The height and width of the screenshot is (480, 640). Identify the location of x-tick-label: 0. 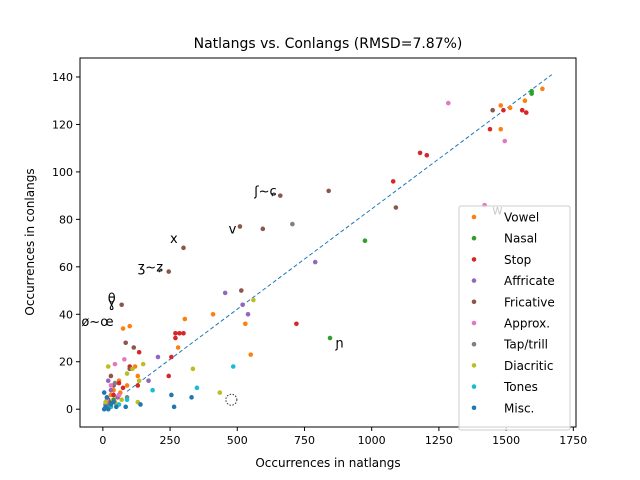
(102, 440).